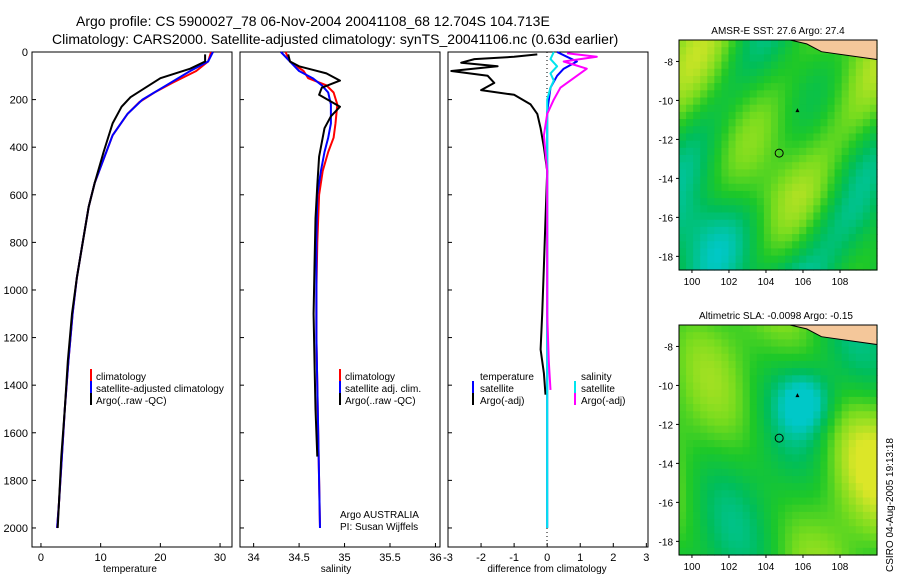 This screenshot has height=580, width=900. What do you see at coordinates (546, 569) in the screenshot?
I see `difference-xlabel: difference from climatology` at bounding box center [546, 569].